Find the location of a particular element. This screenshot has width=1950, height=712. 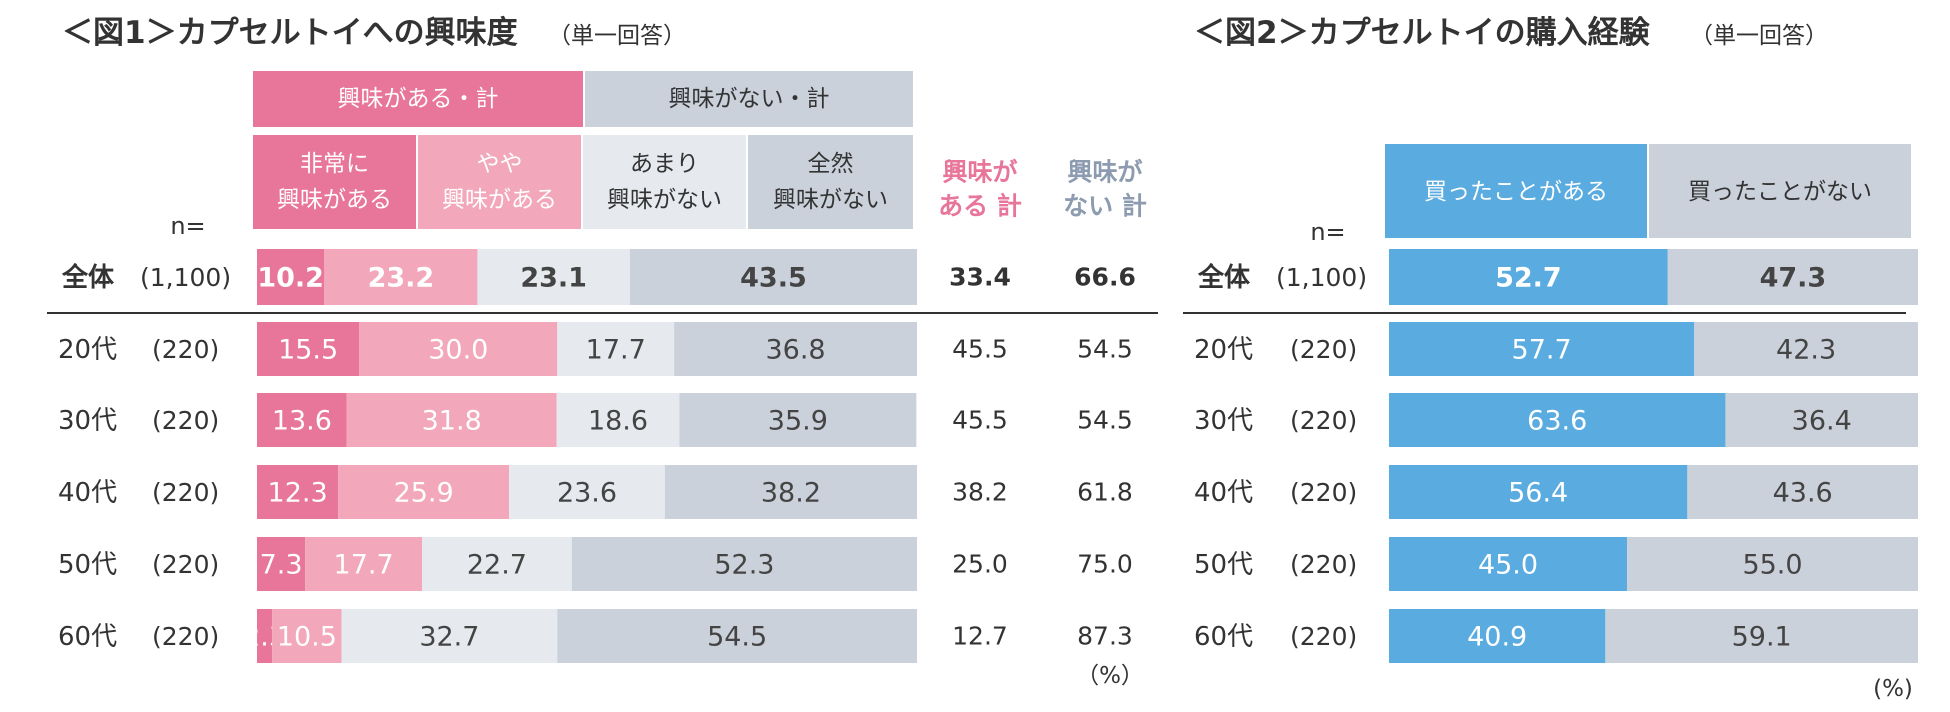

chart1-value-row2-seg3: 17.7 is located at coordinates (616, 350).